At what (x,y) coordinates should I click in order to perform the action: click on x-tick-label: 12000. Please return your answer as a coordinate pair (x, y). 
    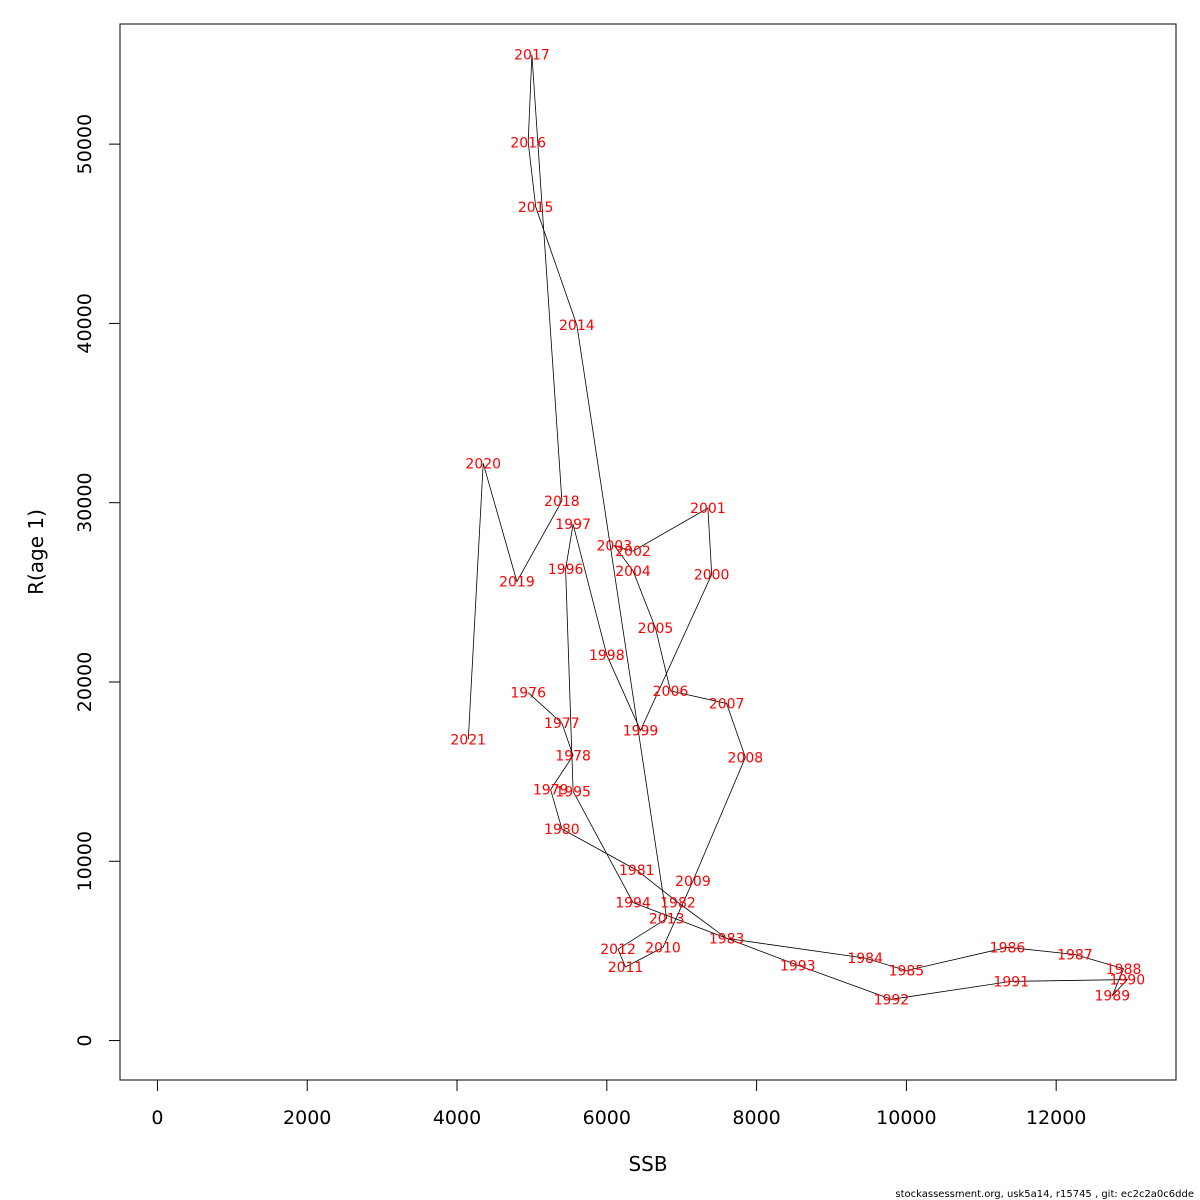
    Looking at the image, I should click on (1056, 1118).